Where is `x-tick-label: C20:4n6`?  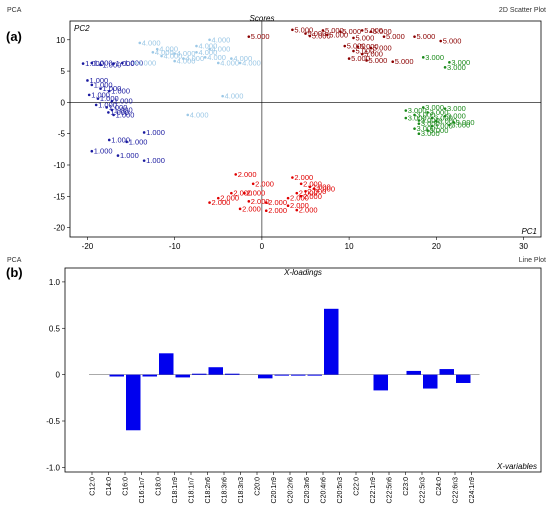
x-tick-label: C20:4n6 is located at coordinates (324, 490).